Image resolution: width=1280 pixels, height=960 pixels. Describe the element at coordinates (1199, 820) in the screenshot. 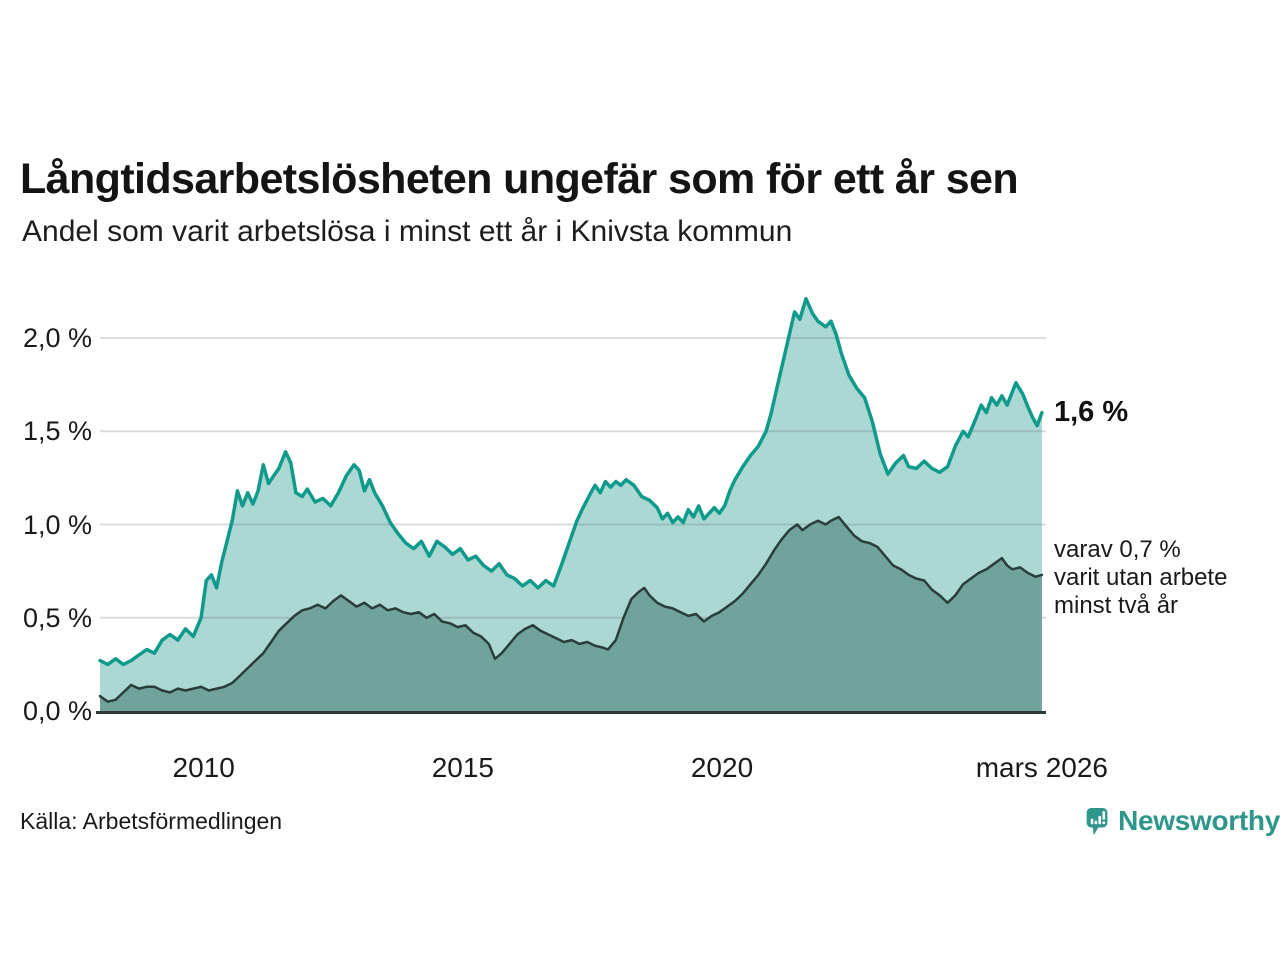

I see `newsworthy-logo-text: Newsworthy` at that location.